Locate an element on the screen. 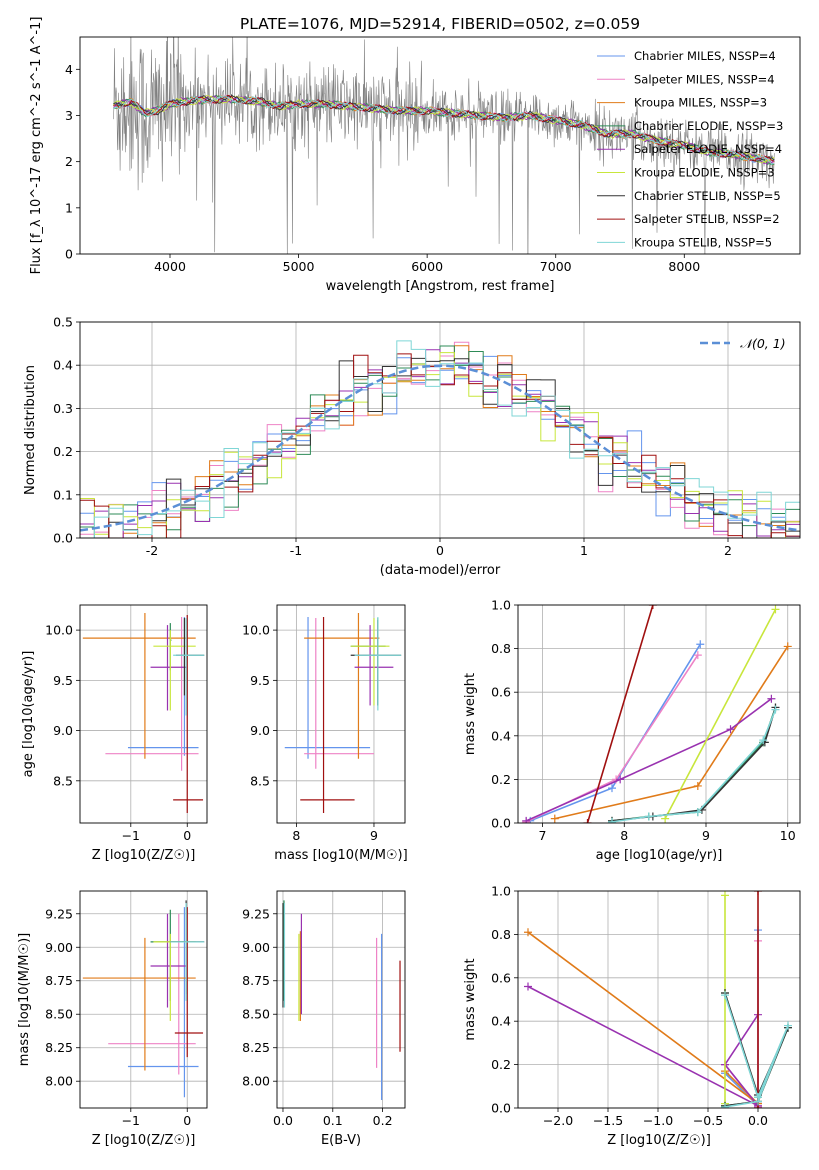  x-axis-label: E(B-V) is located at coordinates (341, 1140).